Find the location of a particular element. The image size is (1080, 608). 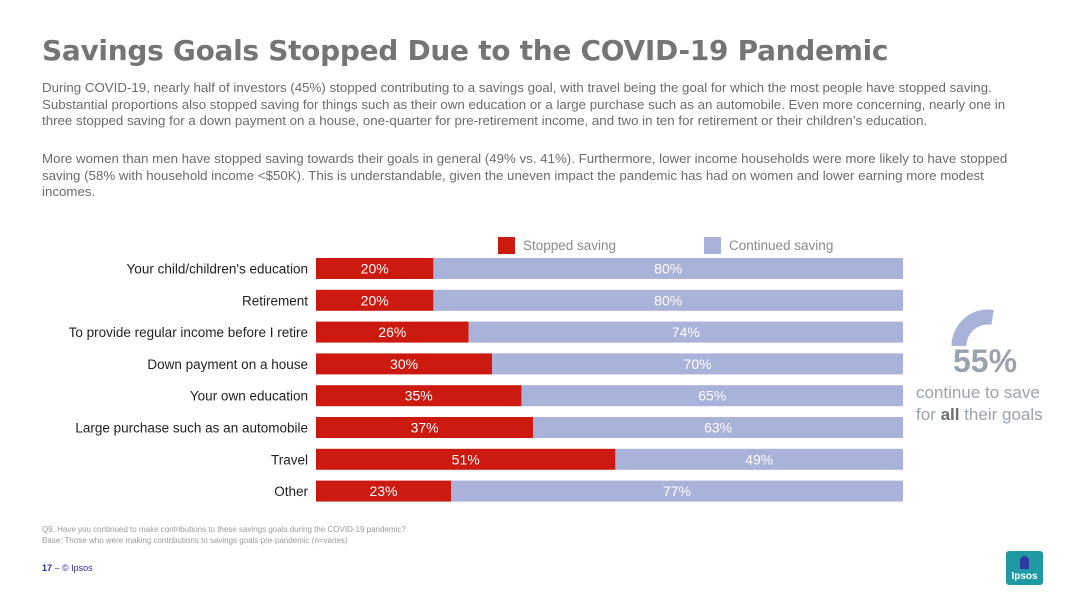

data-label-continued: 65% is located at coordinates (712, 396).